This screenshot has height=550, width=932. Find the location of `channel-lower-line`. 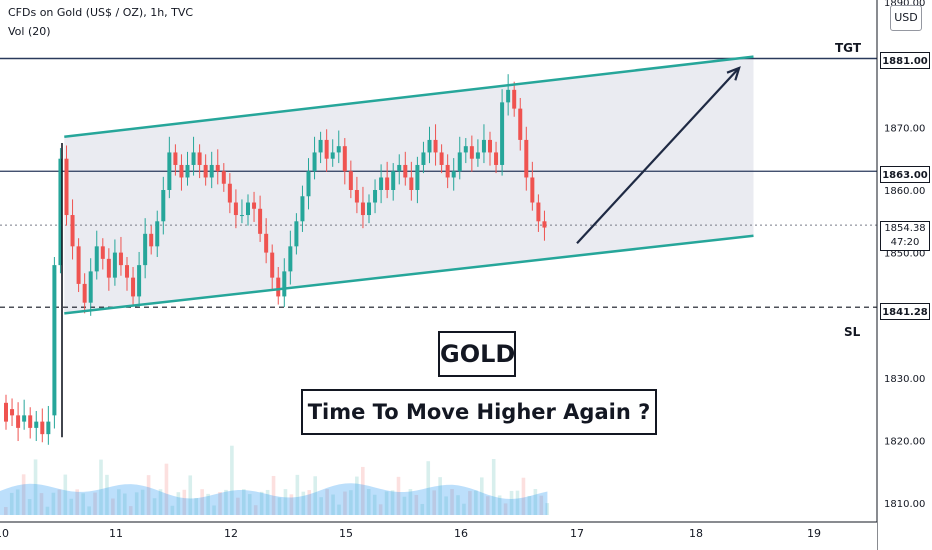

channel-lower-line is located at coordinates (409, 274).